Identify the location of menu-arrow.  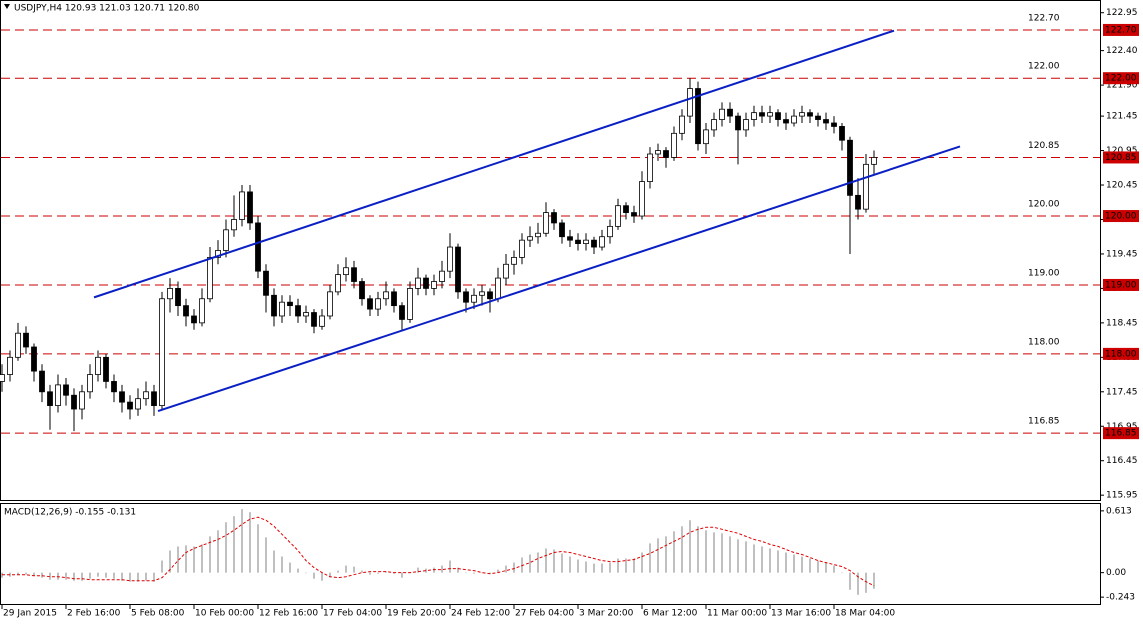
(7, 6).